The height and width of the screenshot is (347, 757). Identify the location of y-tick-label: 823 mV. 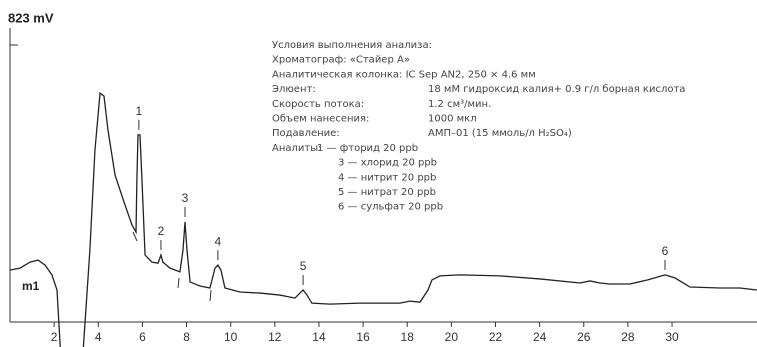
(31, 17).